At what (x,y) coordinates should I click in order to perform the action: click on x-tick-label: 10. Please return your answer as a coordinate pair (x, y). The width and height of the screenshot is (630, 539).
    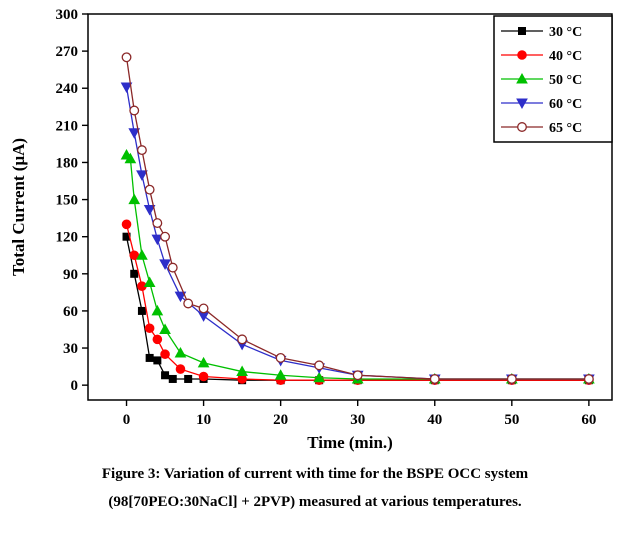
    Looking at the image, I should click on (203, 420).